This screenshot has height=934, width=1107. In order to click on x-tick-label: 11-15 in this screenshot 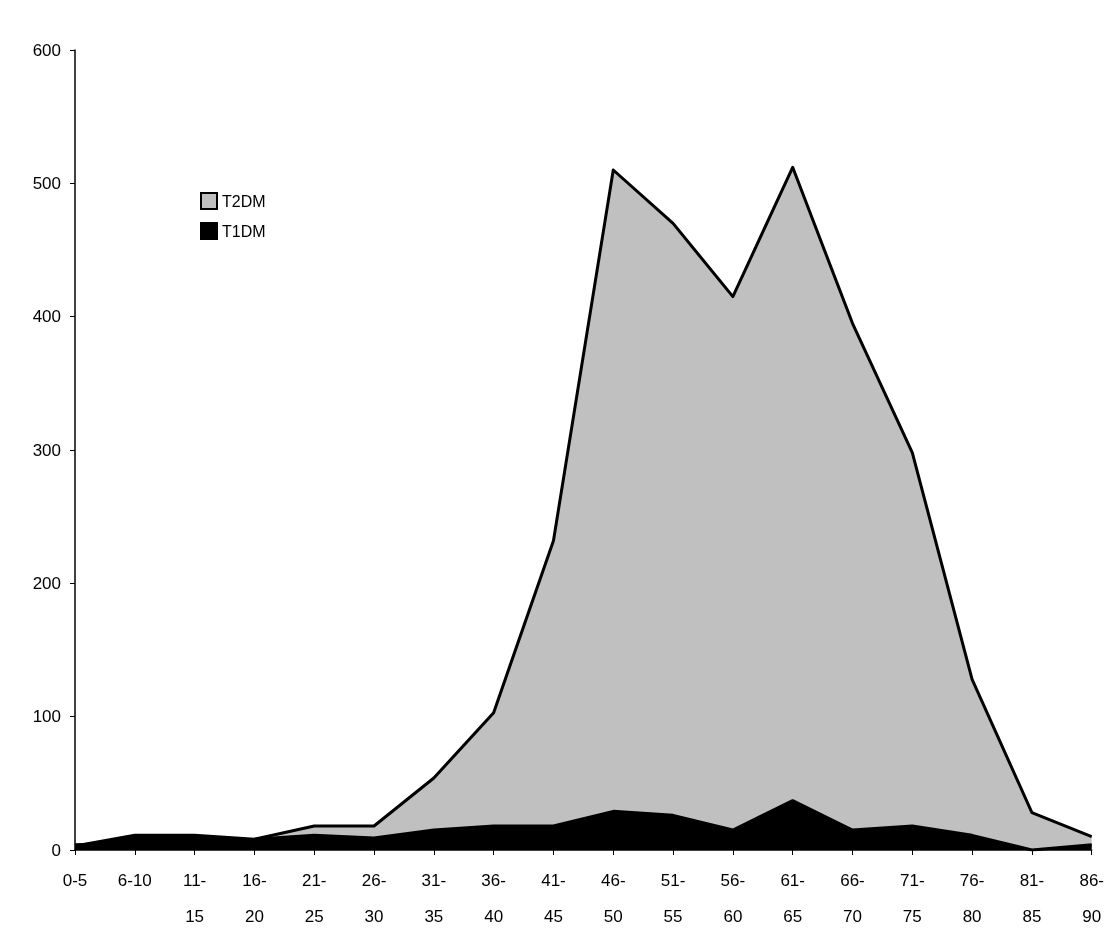, I will do `click(194, 898)`.